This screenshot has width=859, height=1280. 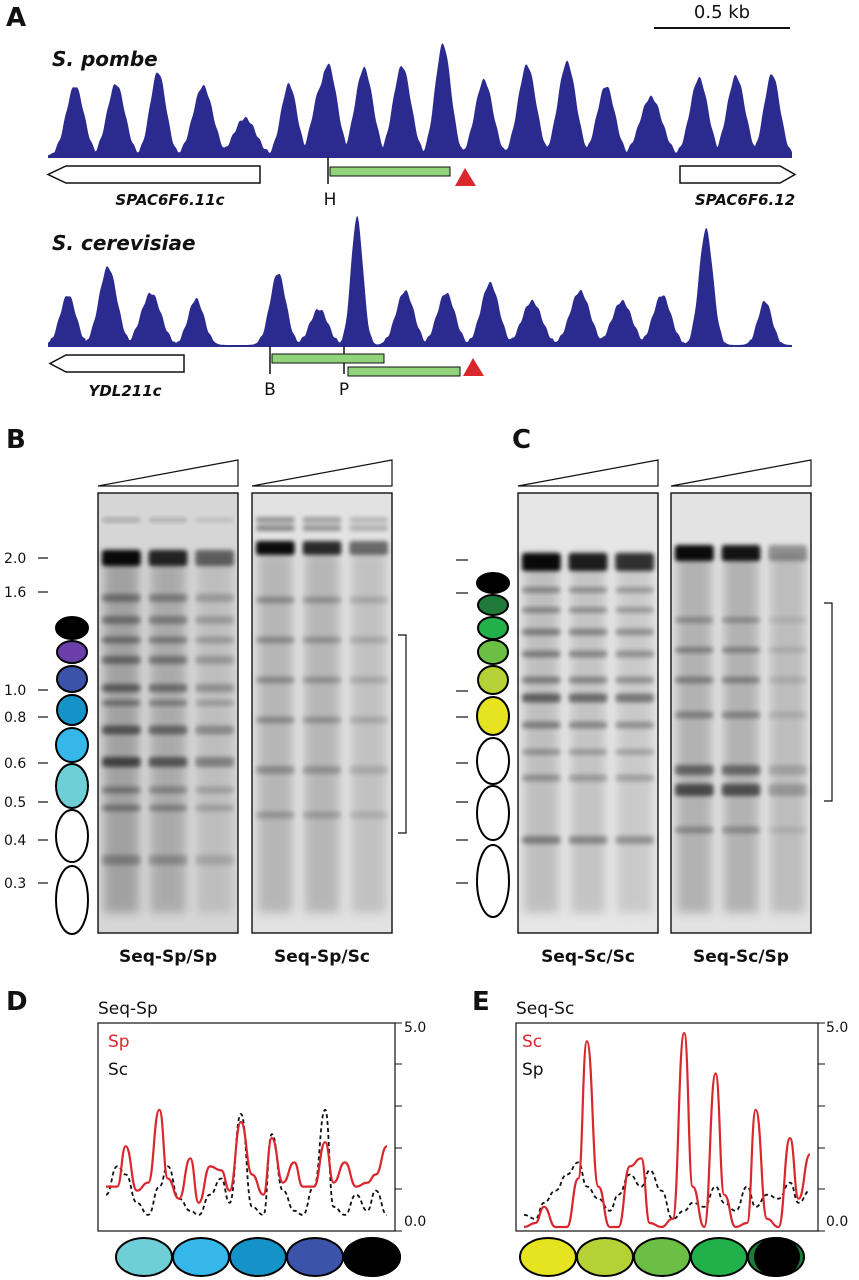 I want to click on plot-area-e, so click(x=667, y=1130).